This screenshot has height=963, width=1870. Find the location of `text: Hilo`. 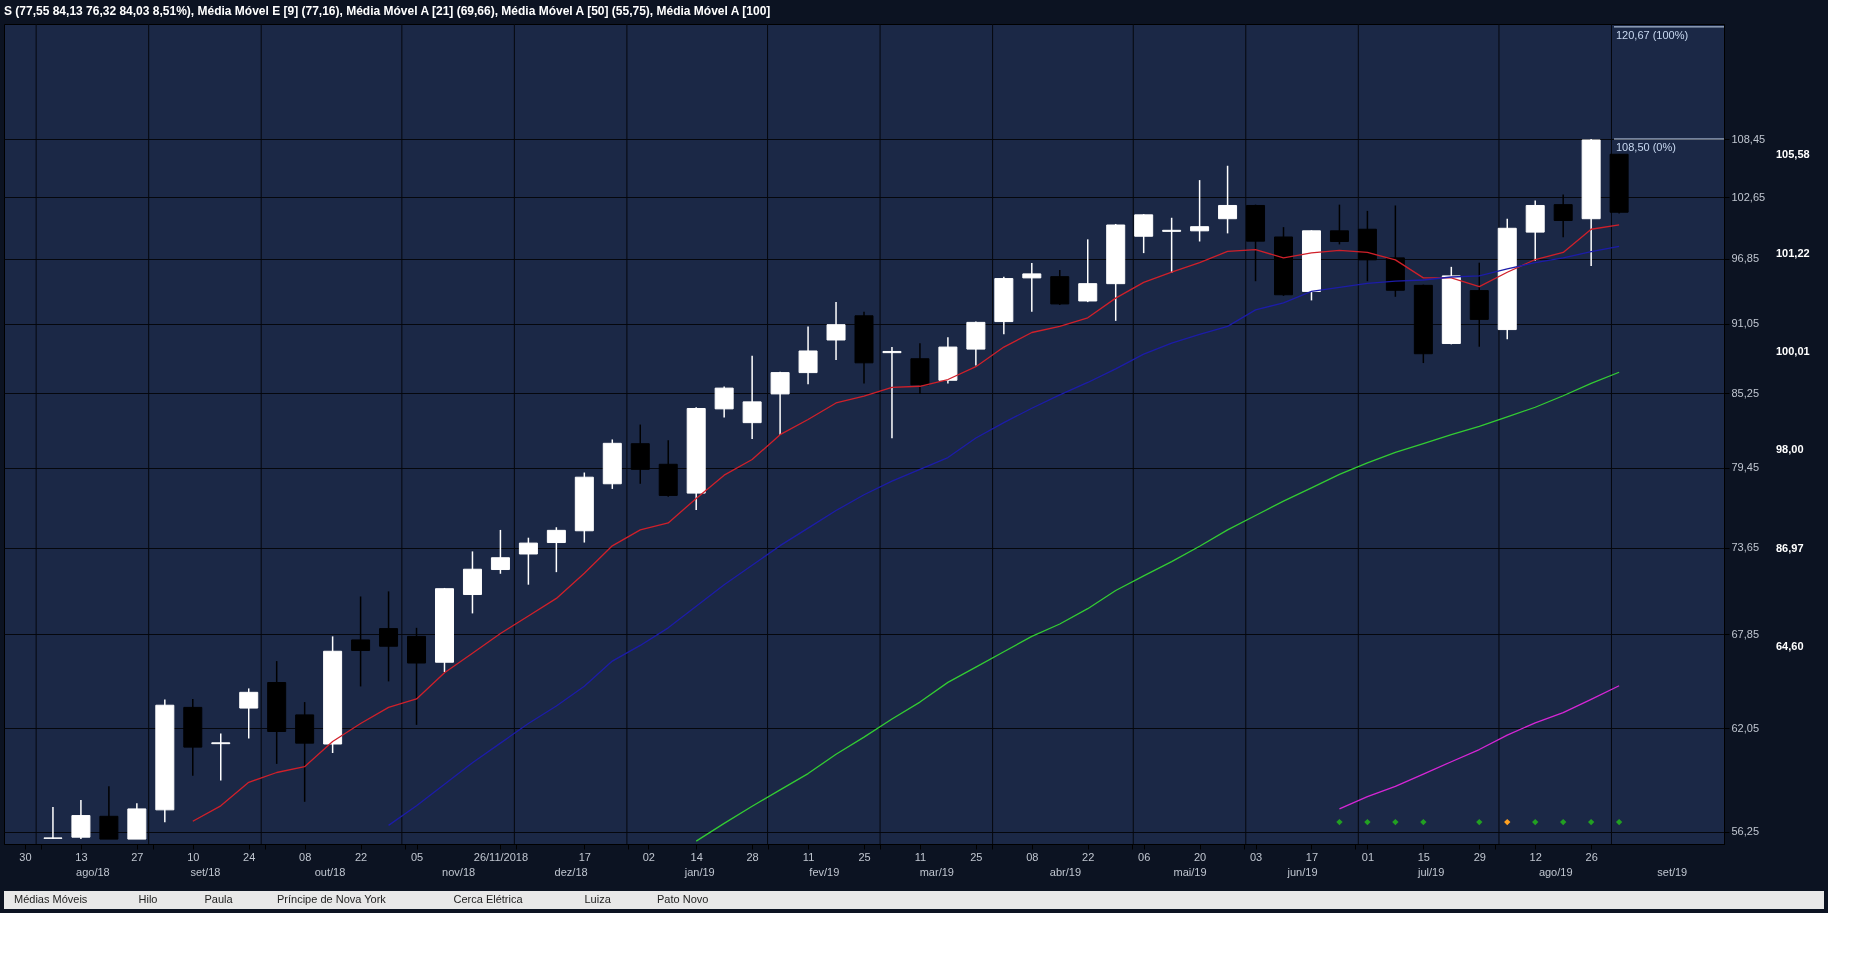

text: Hilo is located at coordinates (148, 899).